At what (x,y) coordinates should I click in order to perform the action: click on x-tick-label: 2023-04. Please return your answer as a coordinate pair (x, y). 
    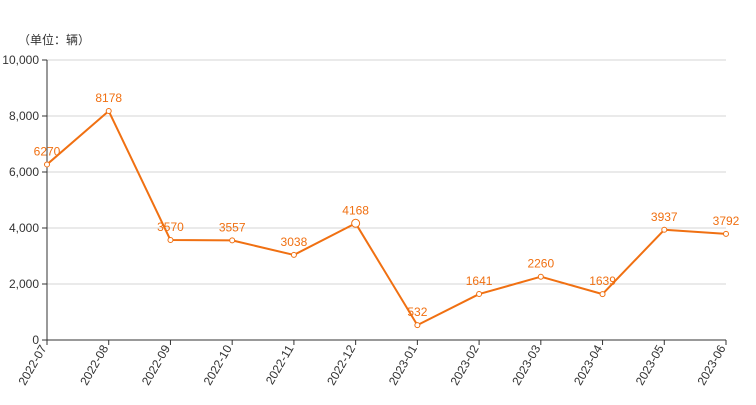
    Looking at the image, I should click on (588, 364).